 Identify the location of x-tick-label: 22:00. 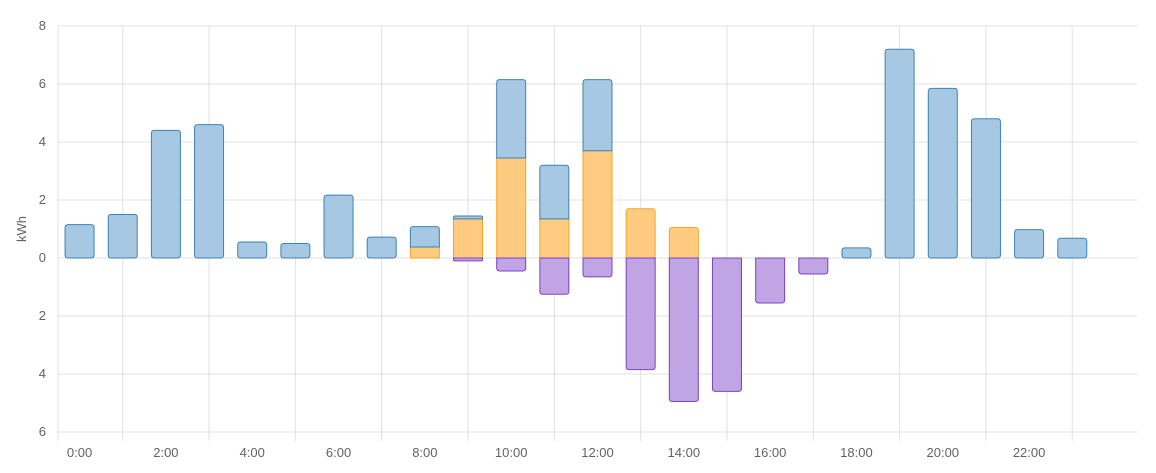
(1029, 452).